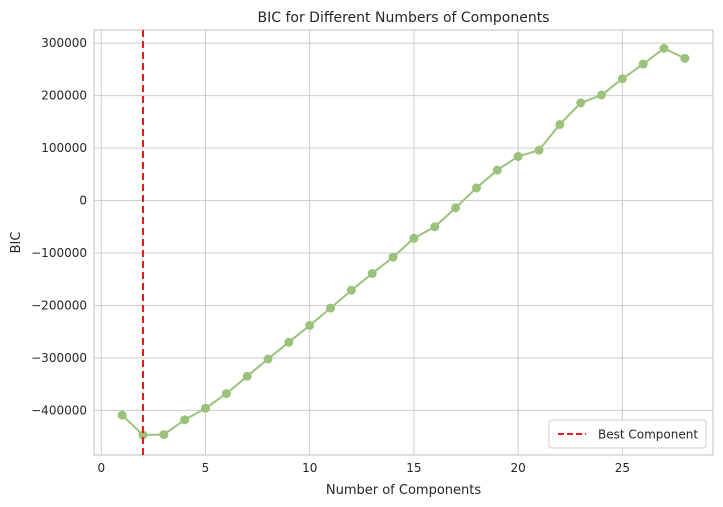 This screenshot has width=723, height=507. Describe the element at coordinates (59, 305) in the screenshot. I see `y-tick-label: −200000` at that location.